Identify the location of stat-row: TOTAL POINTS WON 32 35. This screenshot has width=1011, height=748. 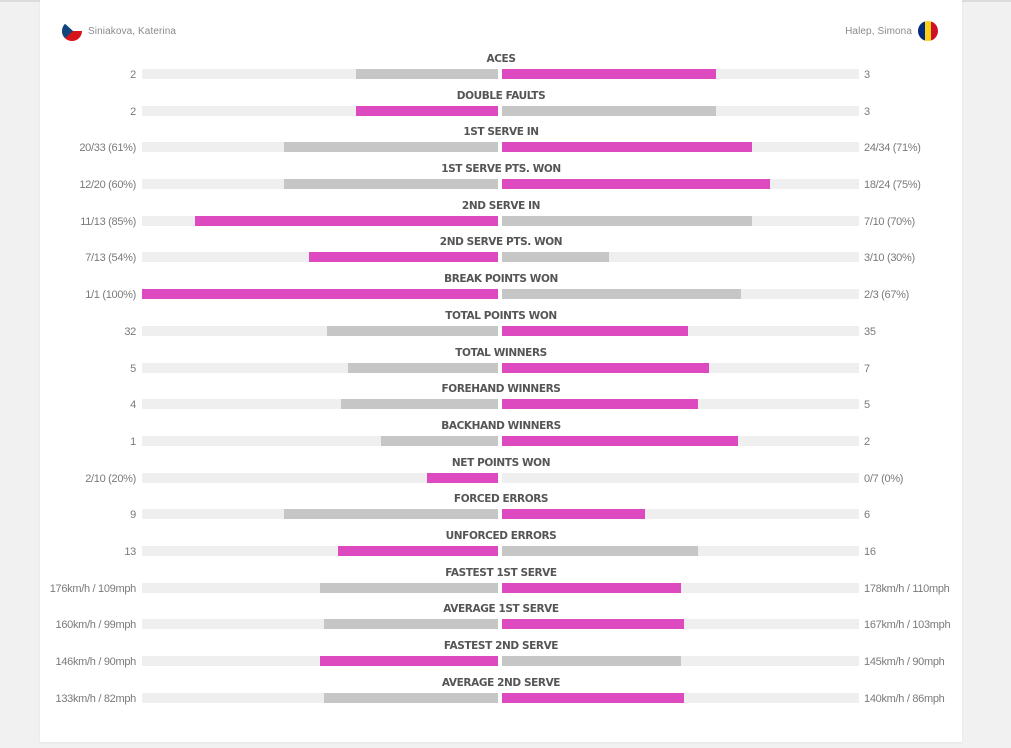
(501, 327).